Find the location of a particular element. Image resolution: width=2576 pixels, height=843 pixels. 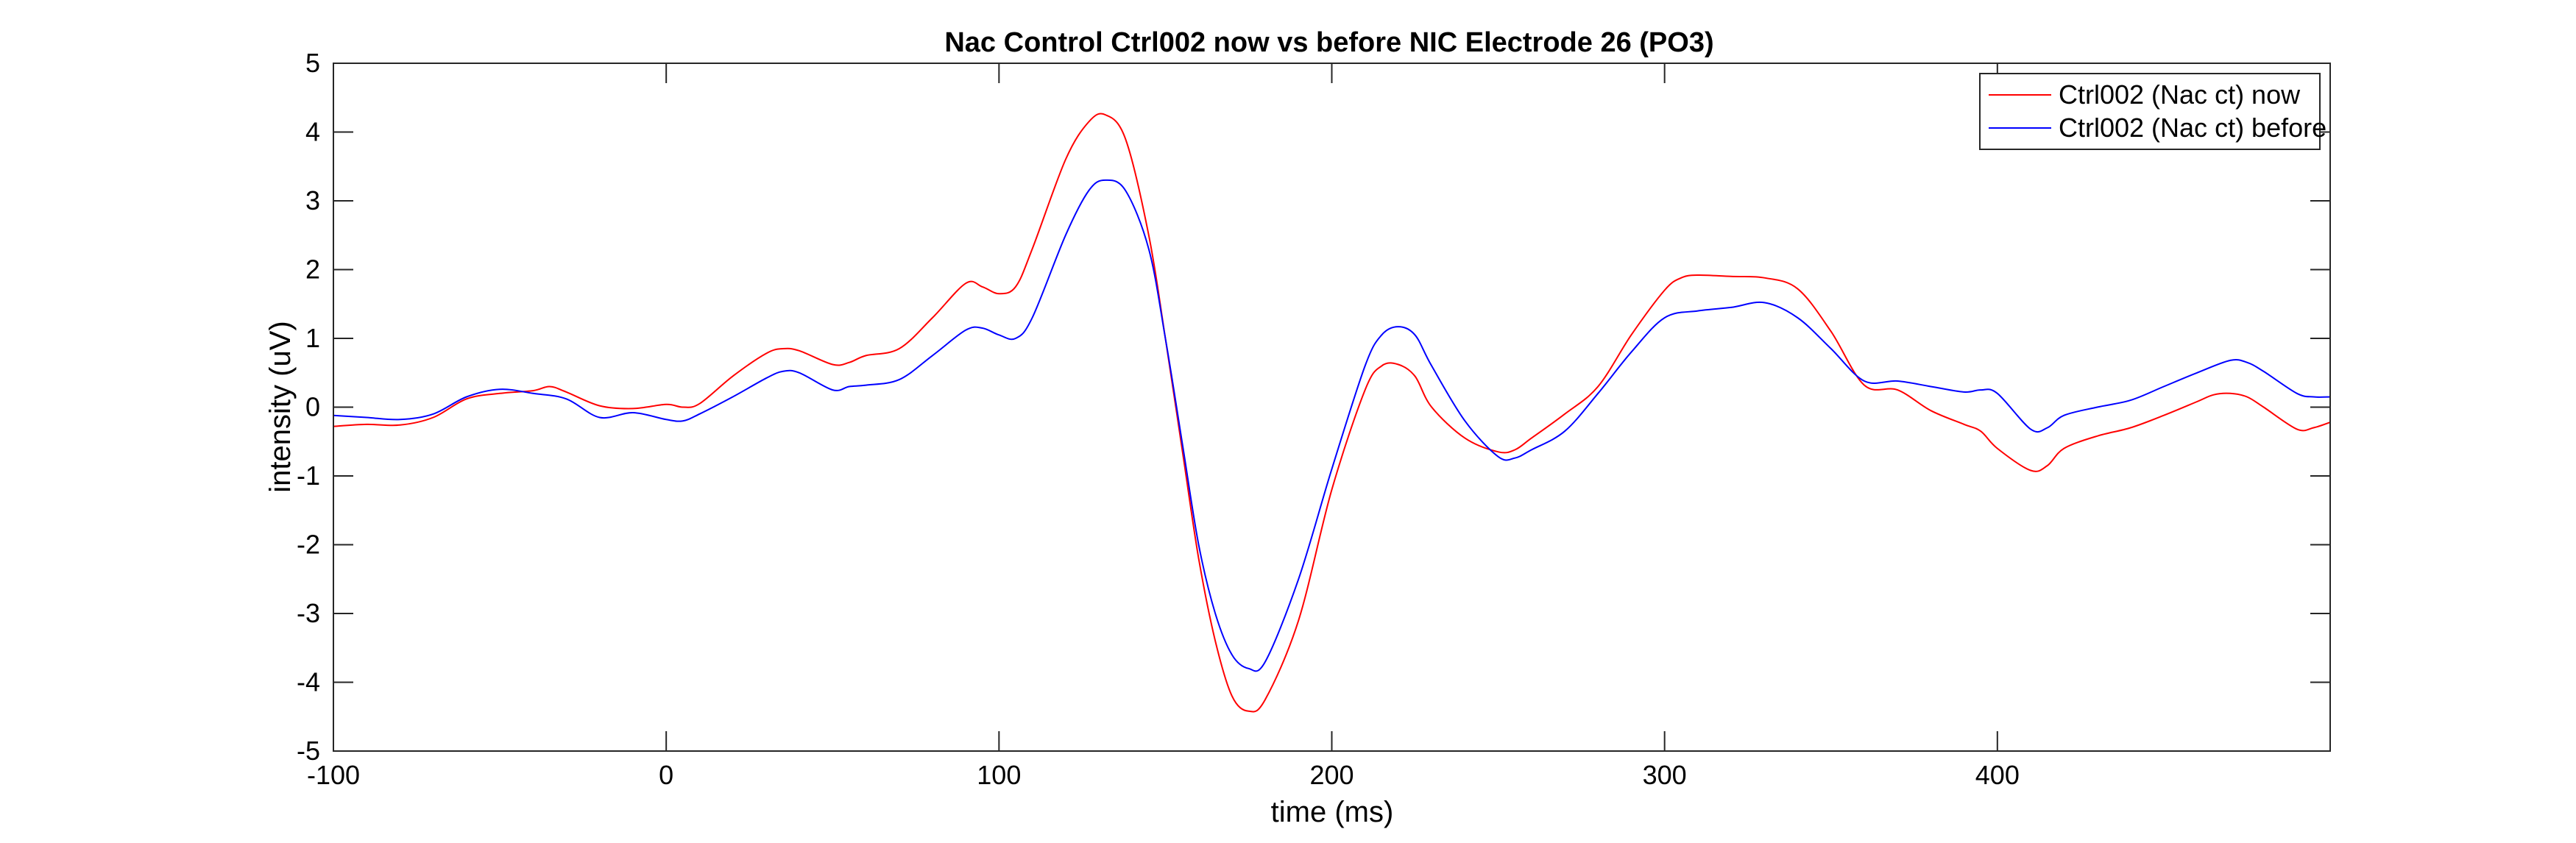

x-tick-label: 400 is located at coordinates (1997, 775).